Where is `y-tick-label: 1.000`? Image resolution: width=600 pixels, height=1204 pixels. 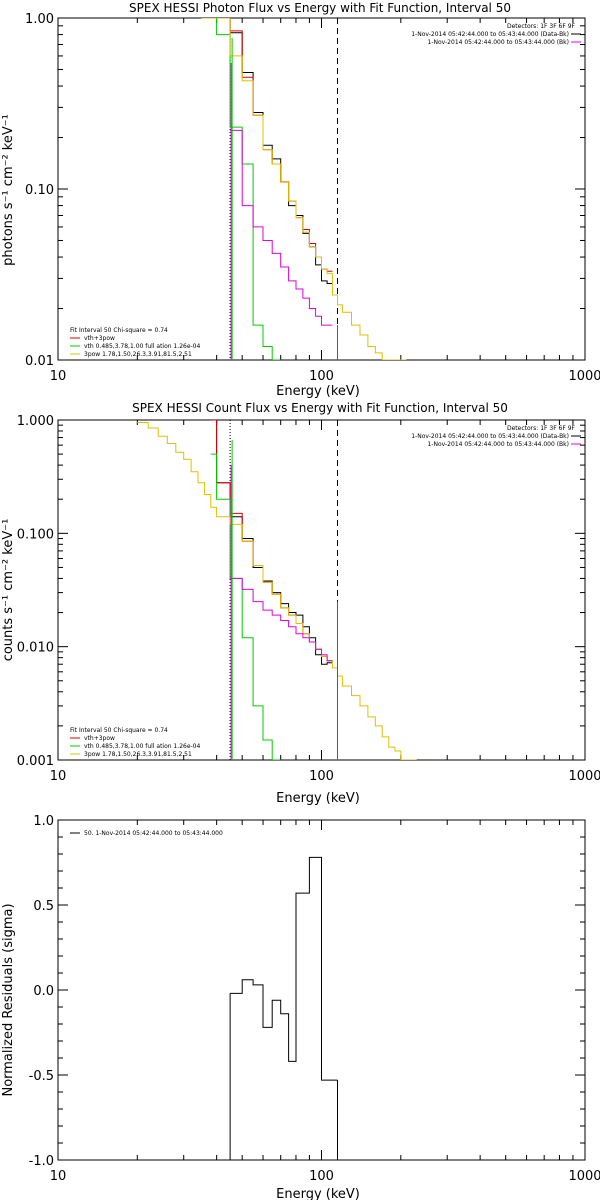
y-tick-label: 1.000 is located at coordinates (35, 421).